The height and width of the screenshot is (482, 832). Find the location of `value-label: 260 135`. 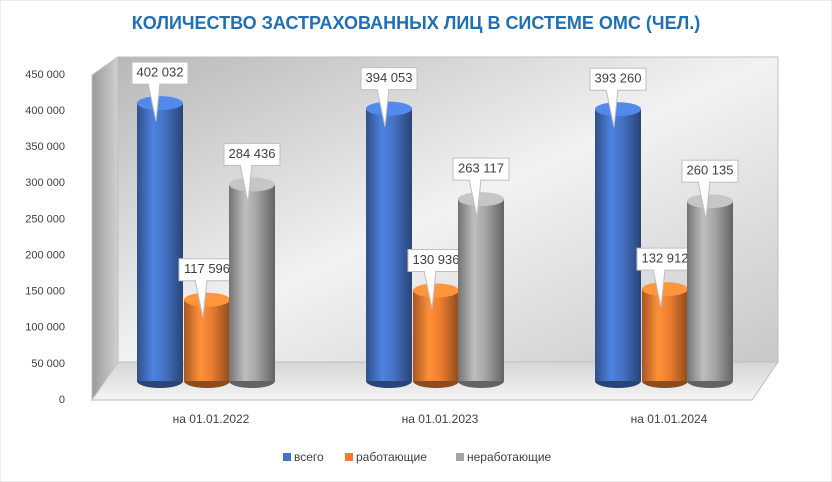

value-label: 260 135 is located at coordinates (710, 170).